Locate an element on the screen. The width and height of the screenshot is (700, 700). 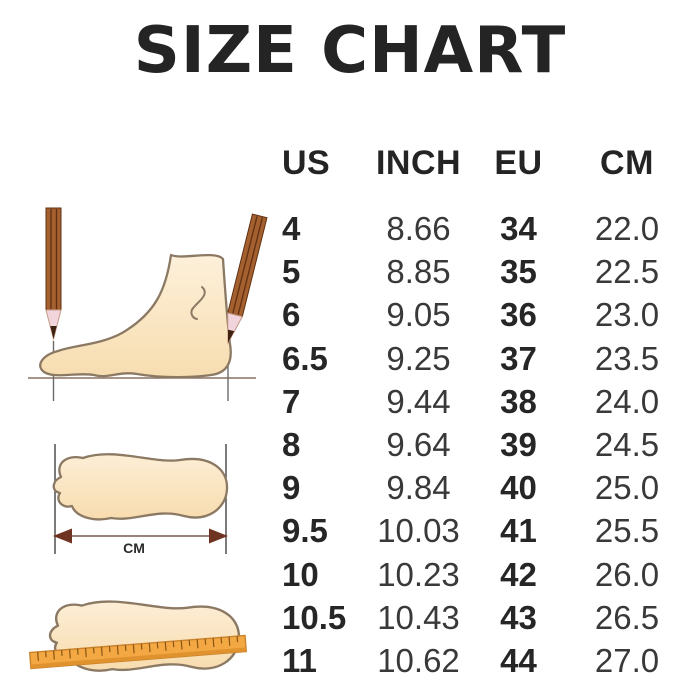
table-cell: 38 is located at coordinates (518, 401).